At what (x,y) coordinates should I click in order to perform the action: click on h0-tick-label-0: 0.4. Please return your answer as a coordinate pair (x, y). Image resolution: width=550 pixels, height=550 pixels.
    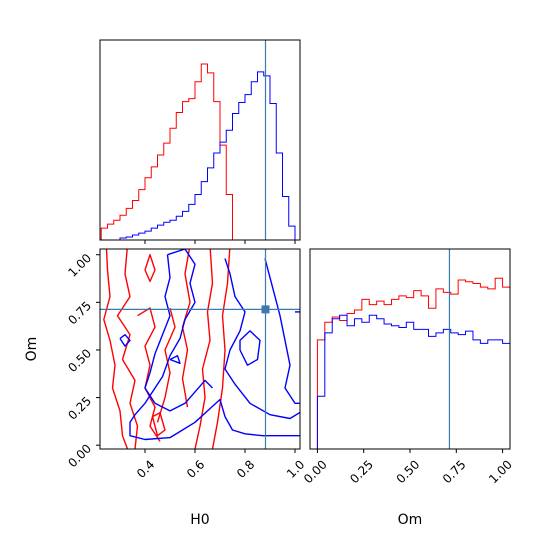
    Looking at the image, I should click on (145, 468).